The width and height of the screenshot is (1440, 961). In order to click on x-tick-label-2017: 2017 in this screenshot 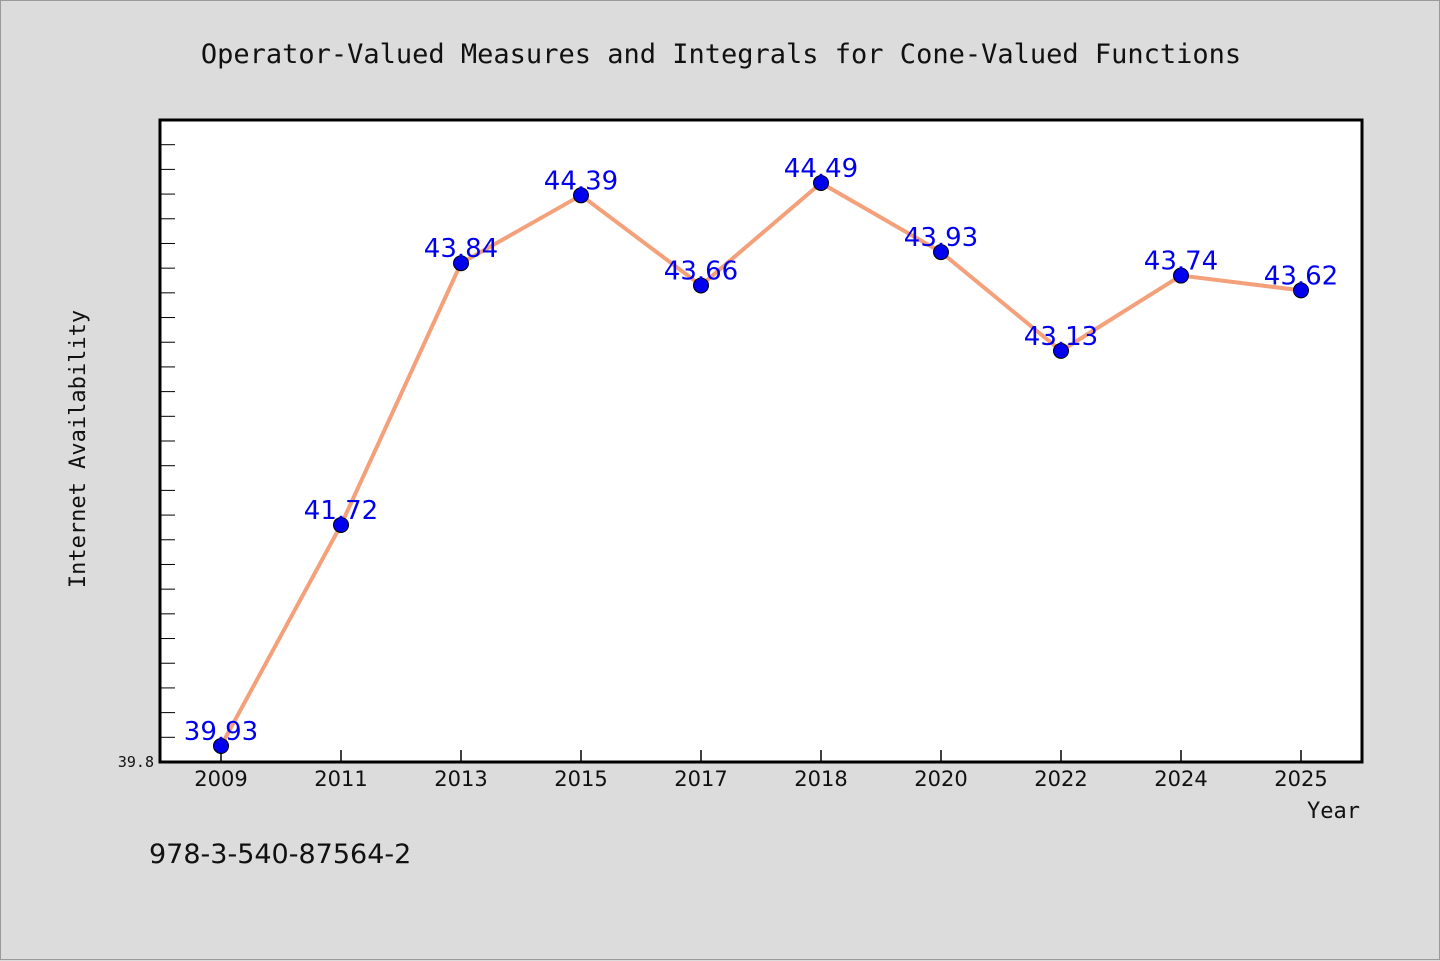, I will do `click(700, 779)`.